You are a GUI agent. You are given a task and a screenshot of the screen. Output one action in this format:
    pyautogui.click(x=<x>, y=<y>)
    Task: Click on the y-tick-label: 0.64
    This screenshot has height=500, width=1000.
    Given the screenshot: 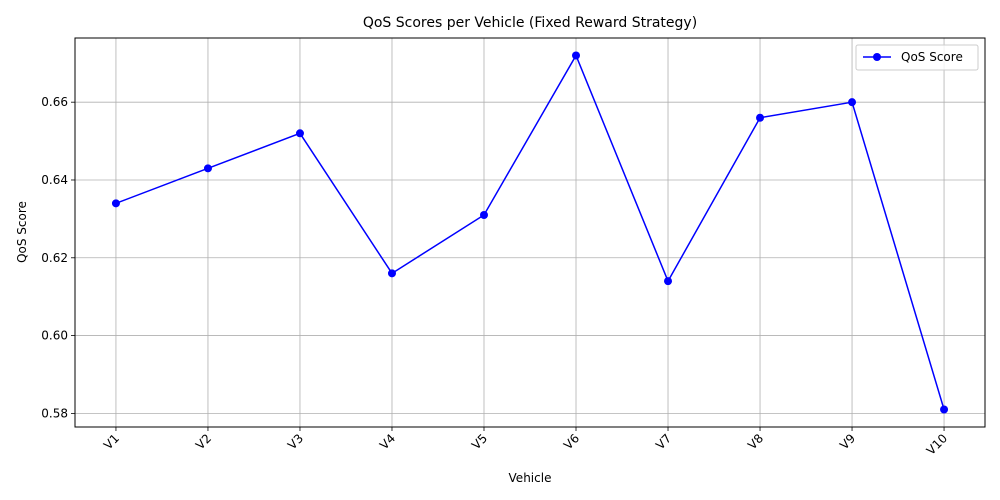 What is the action you would take?
    pyautogui.click(x=54, y=180)
    